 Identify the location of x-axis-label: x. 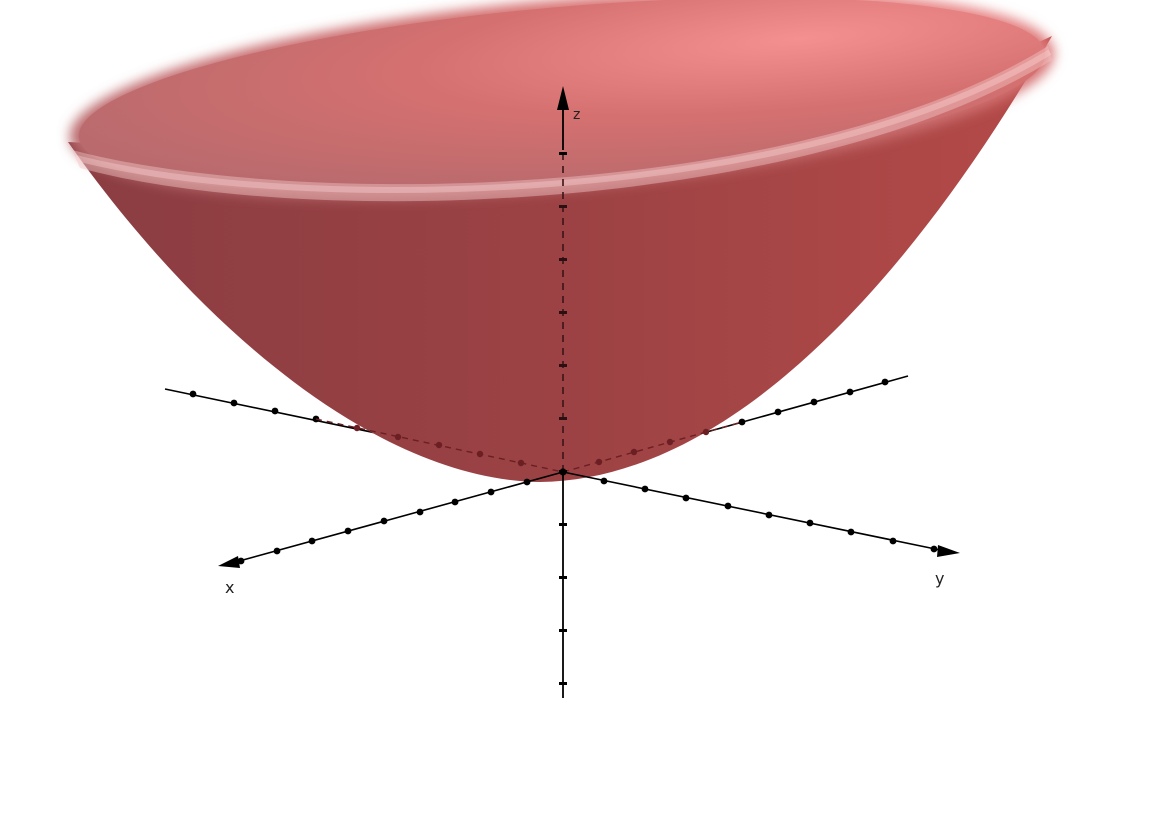
(229, 587).